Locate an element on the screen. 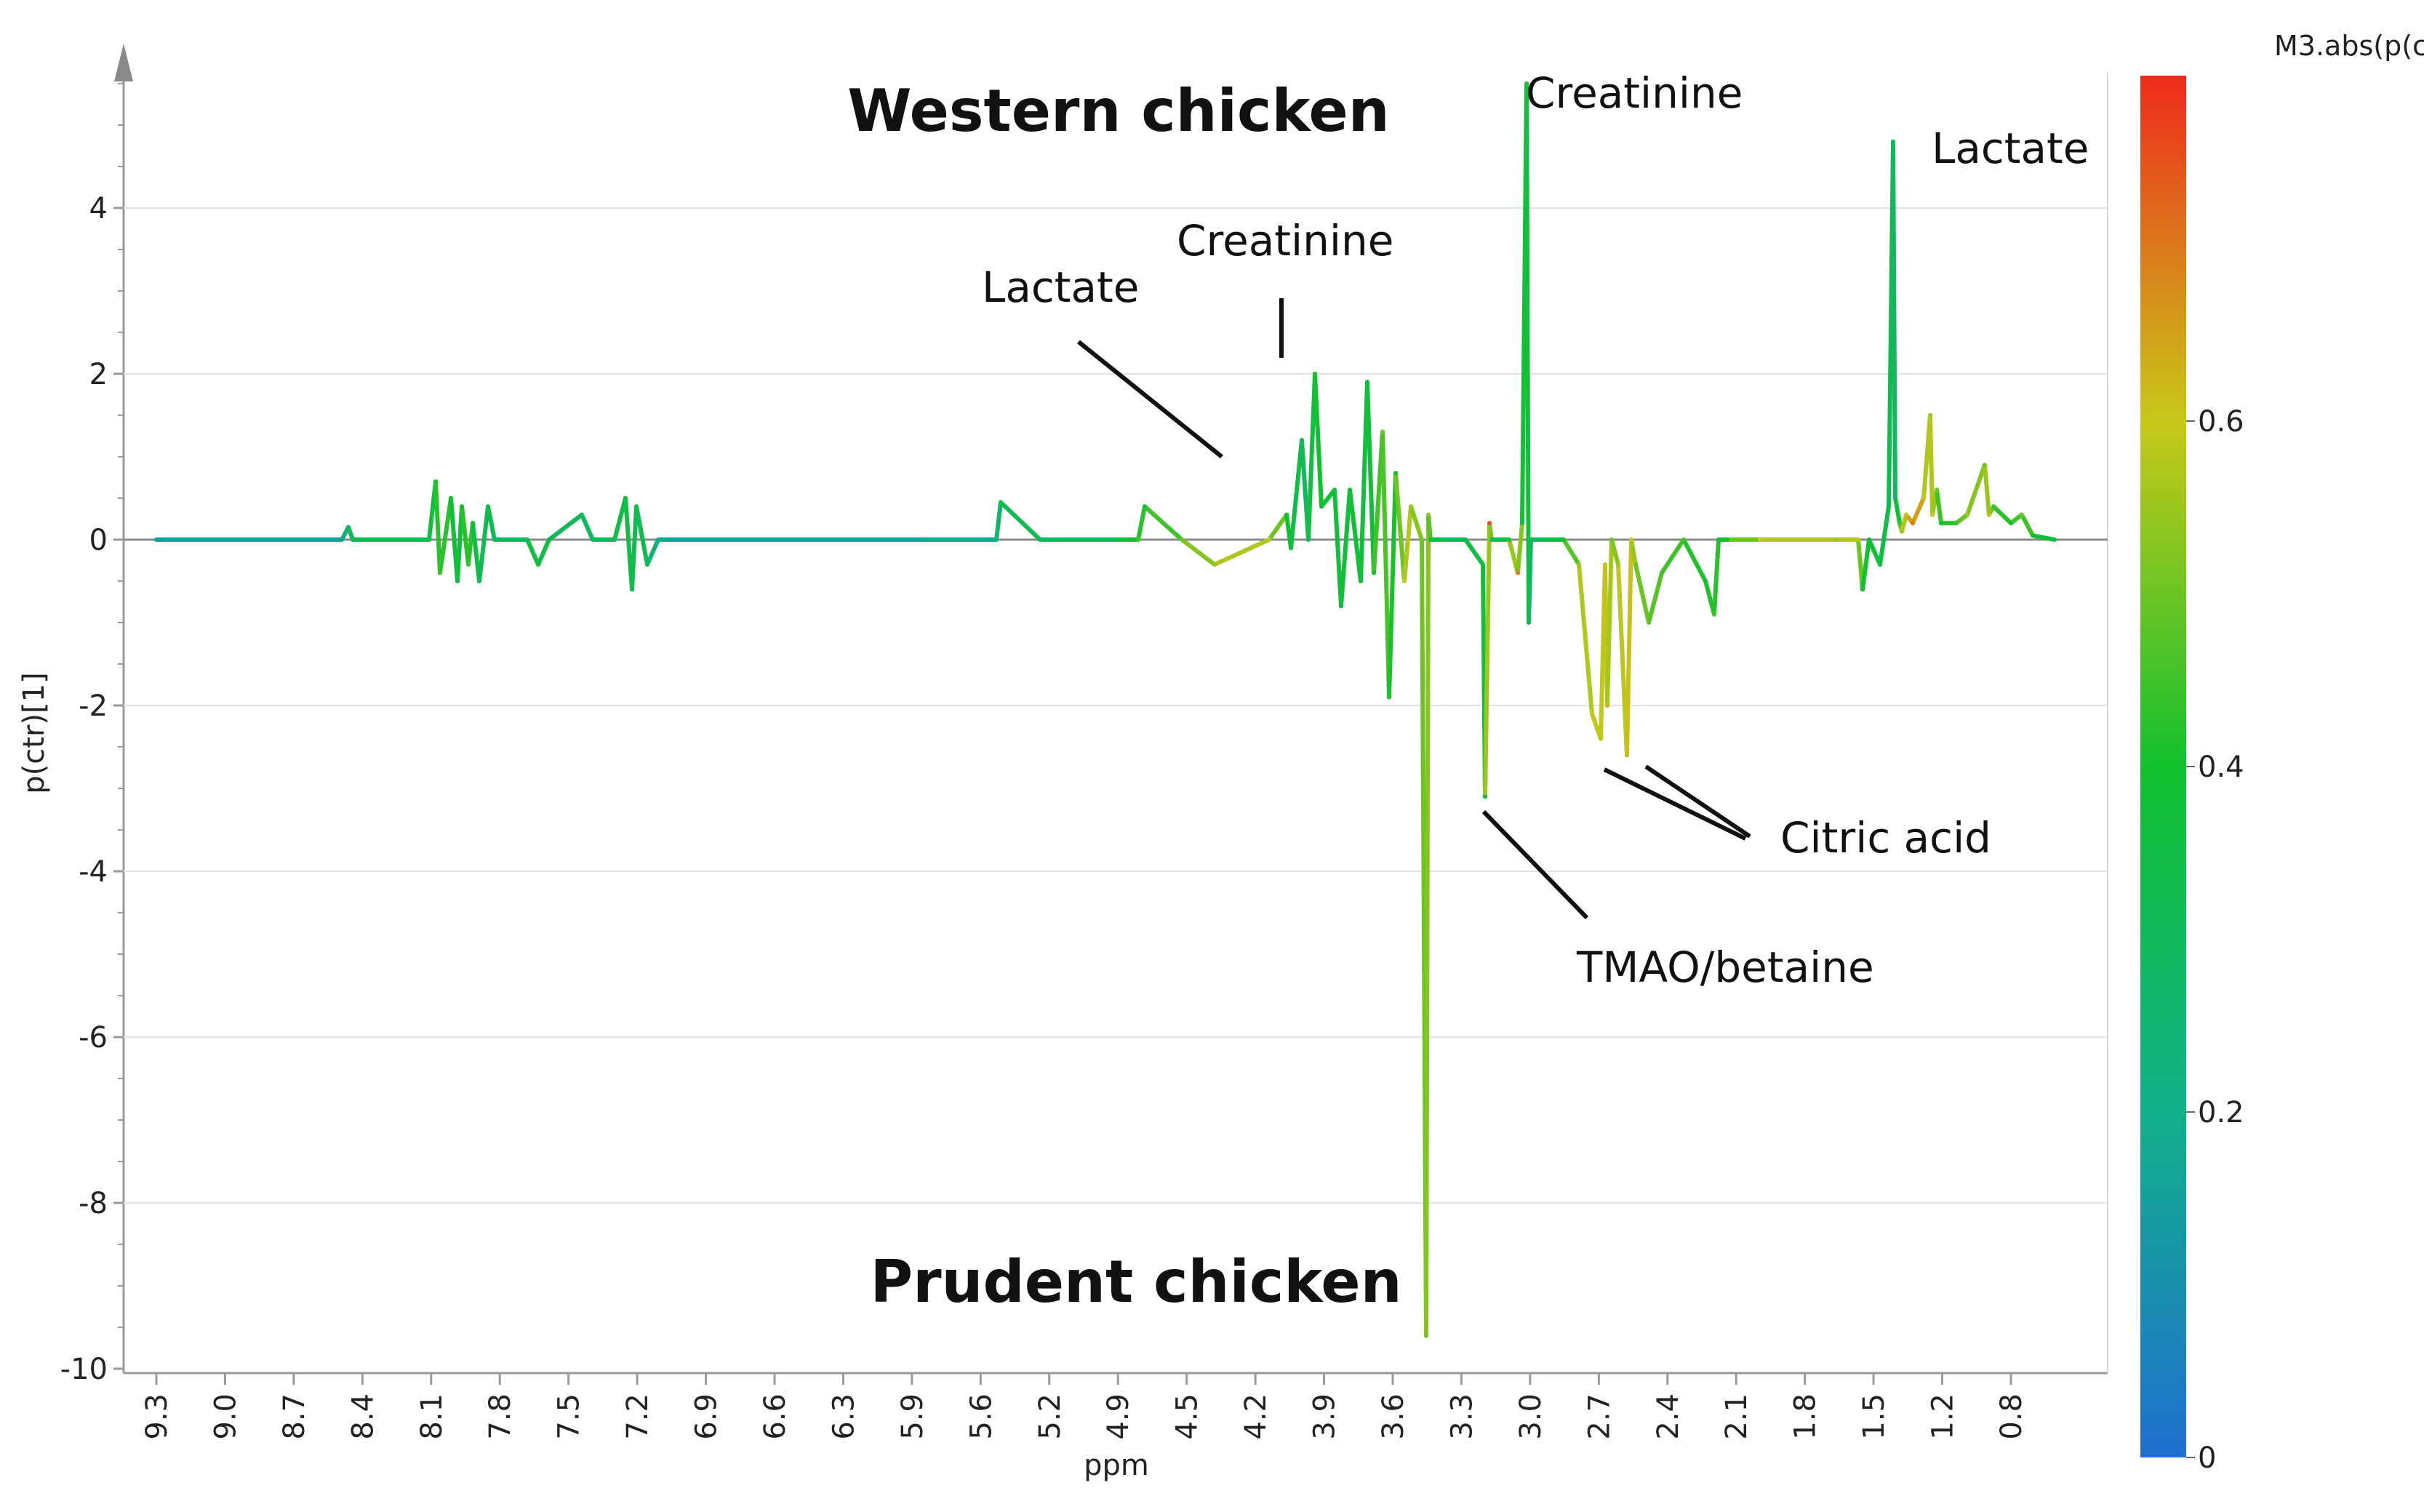 Image resolution: width=2424 pixels, height=1512 pixels. colorbar-title: M3.abs(p(corr))[1] is located at coordinates (2349, 46).